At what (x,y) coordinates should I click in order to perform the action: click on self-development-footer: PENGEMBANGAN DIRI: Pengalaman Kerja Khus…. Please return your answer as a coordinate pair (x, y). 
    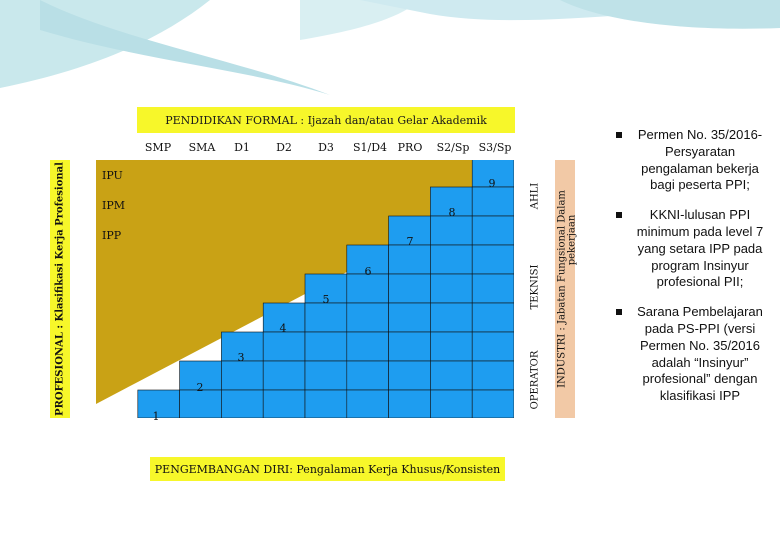
    Looking at the image, I should click on (327, 469).